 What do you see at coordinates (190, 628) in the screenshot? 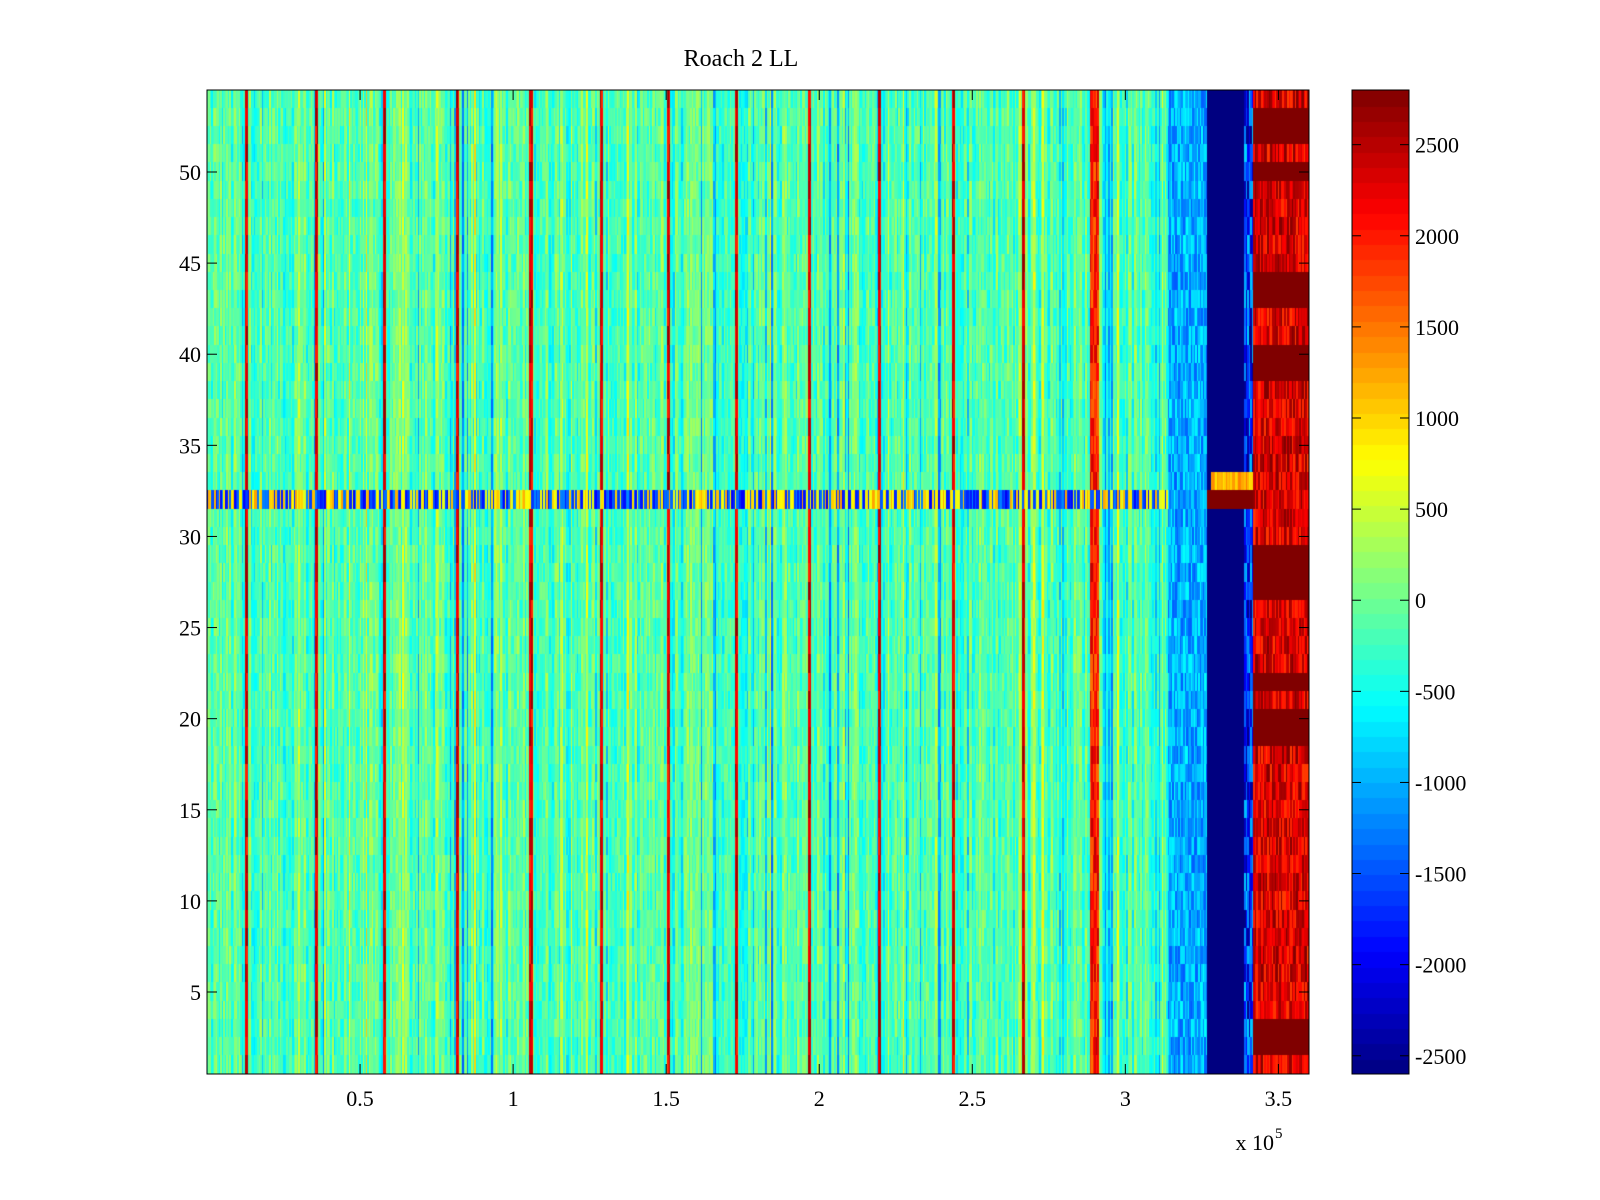
I see `y-tick-label: 25` at bounding box center [190, 628].